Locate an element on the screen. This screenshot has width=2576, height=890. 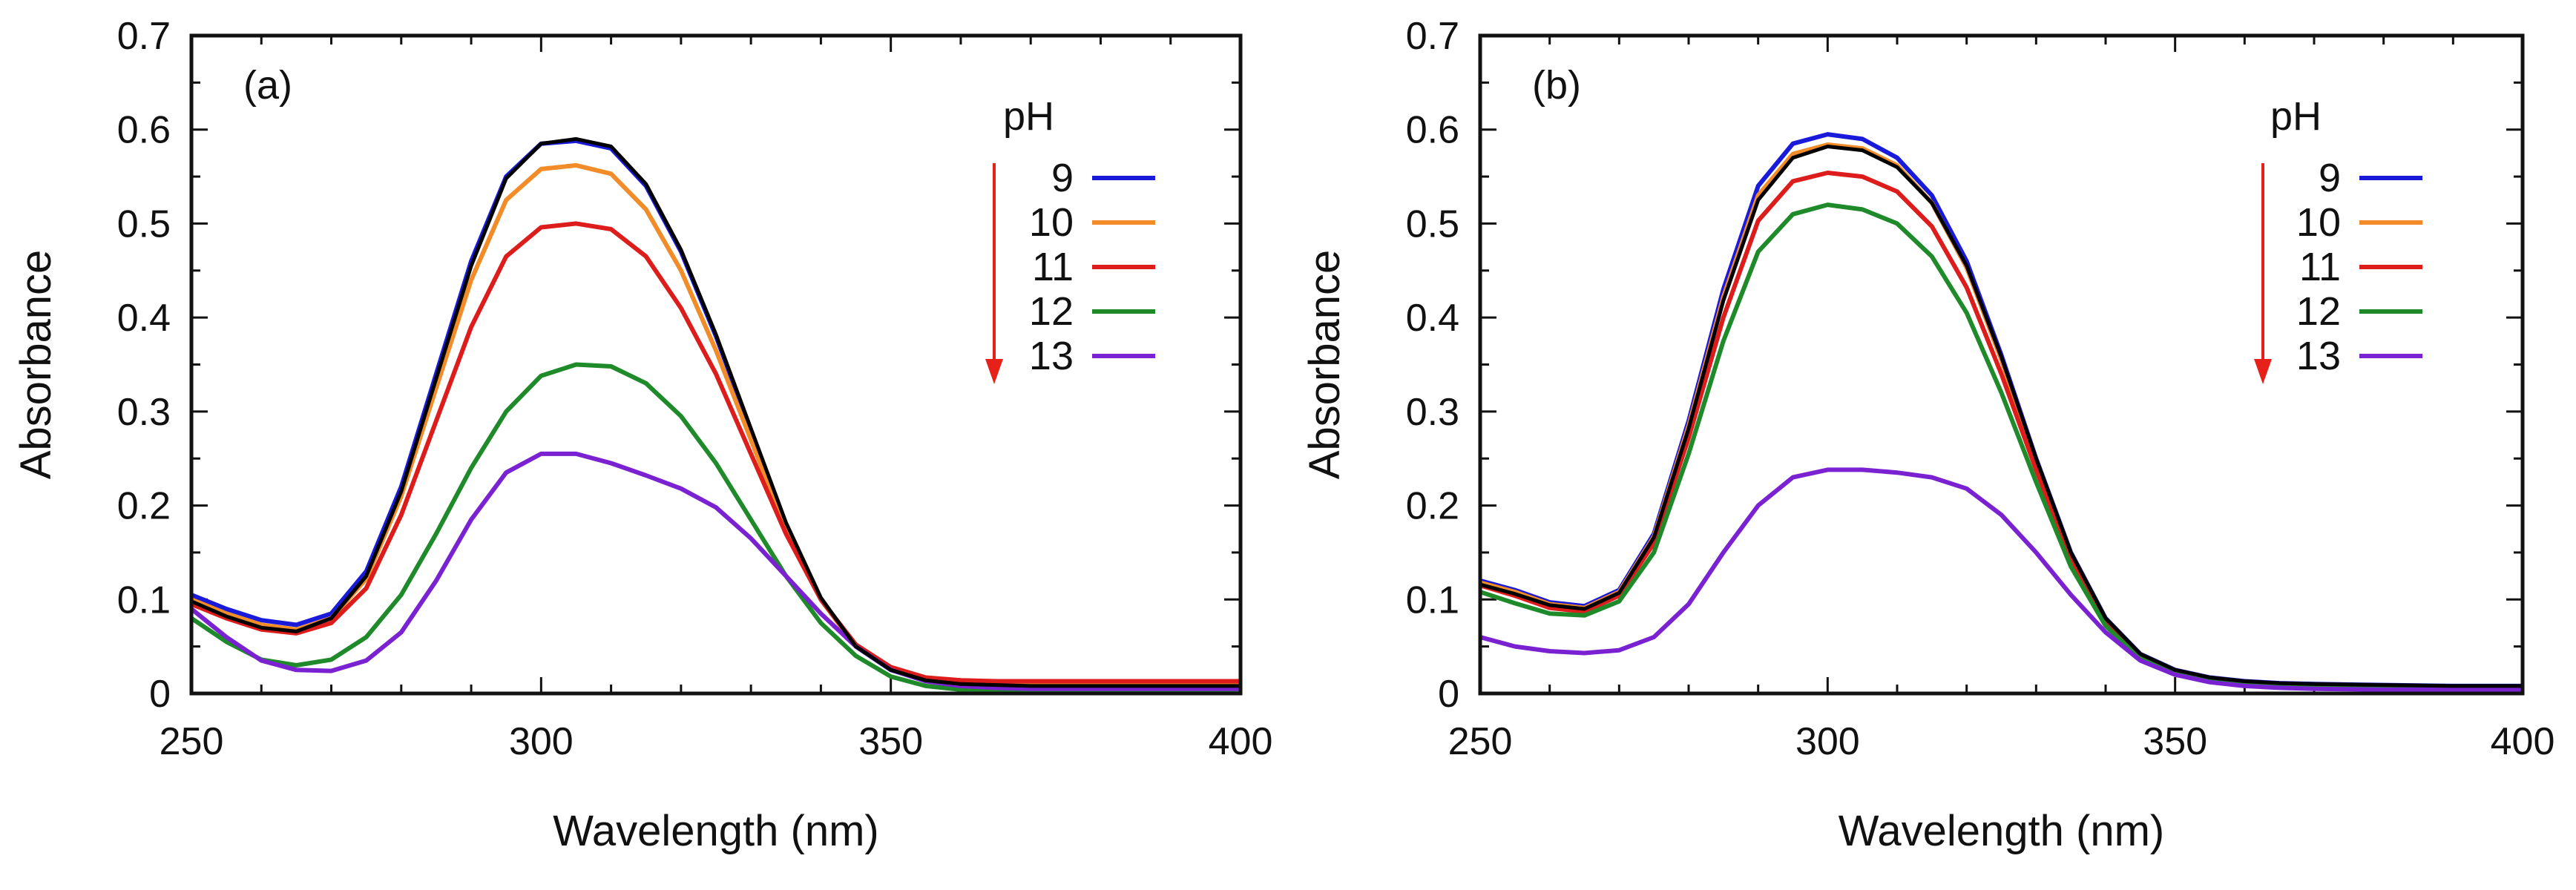
panel-label: (a) is located at coordinates (267, 85).